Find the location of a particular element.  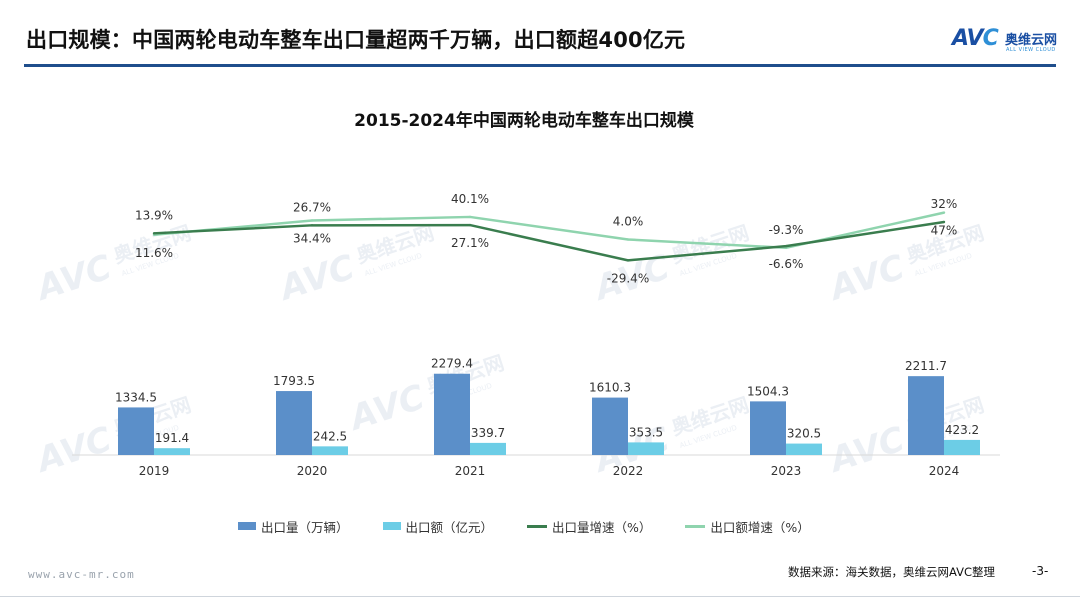

page-title: 出口规模：中国两轮电动车整车出口量超两千万辆，出口额超400亿元 is located at coordinates (356, 40).